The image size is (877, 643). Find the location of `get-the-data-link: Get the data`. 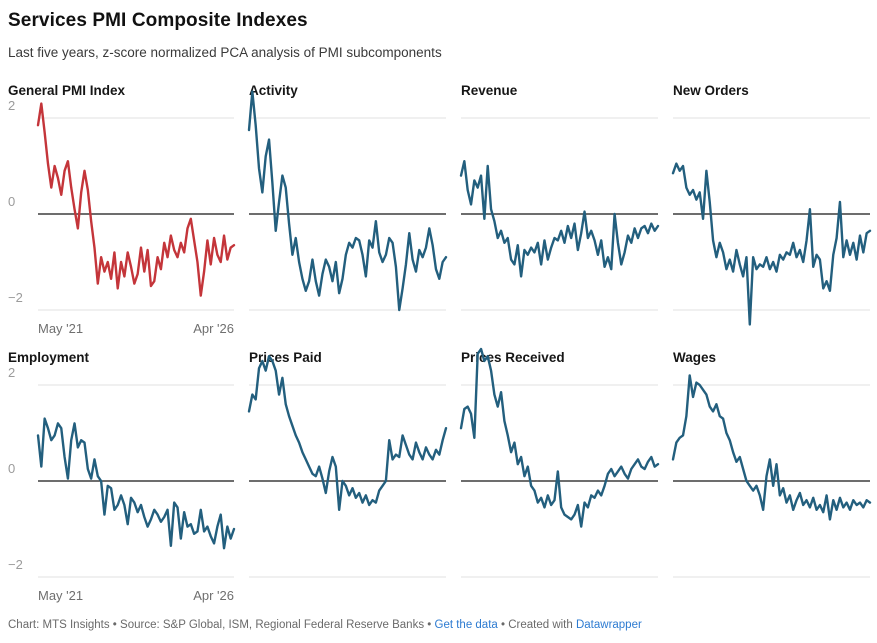

get-the-data-link: Get the data is located at coordinates (466, 625).